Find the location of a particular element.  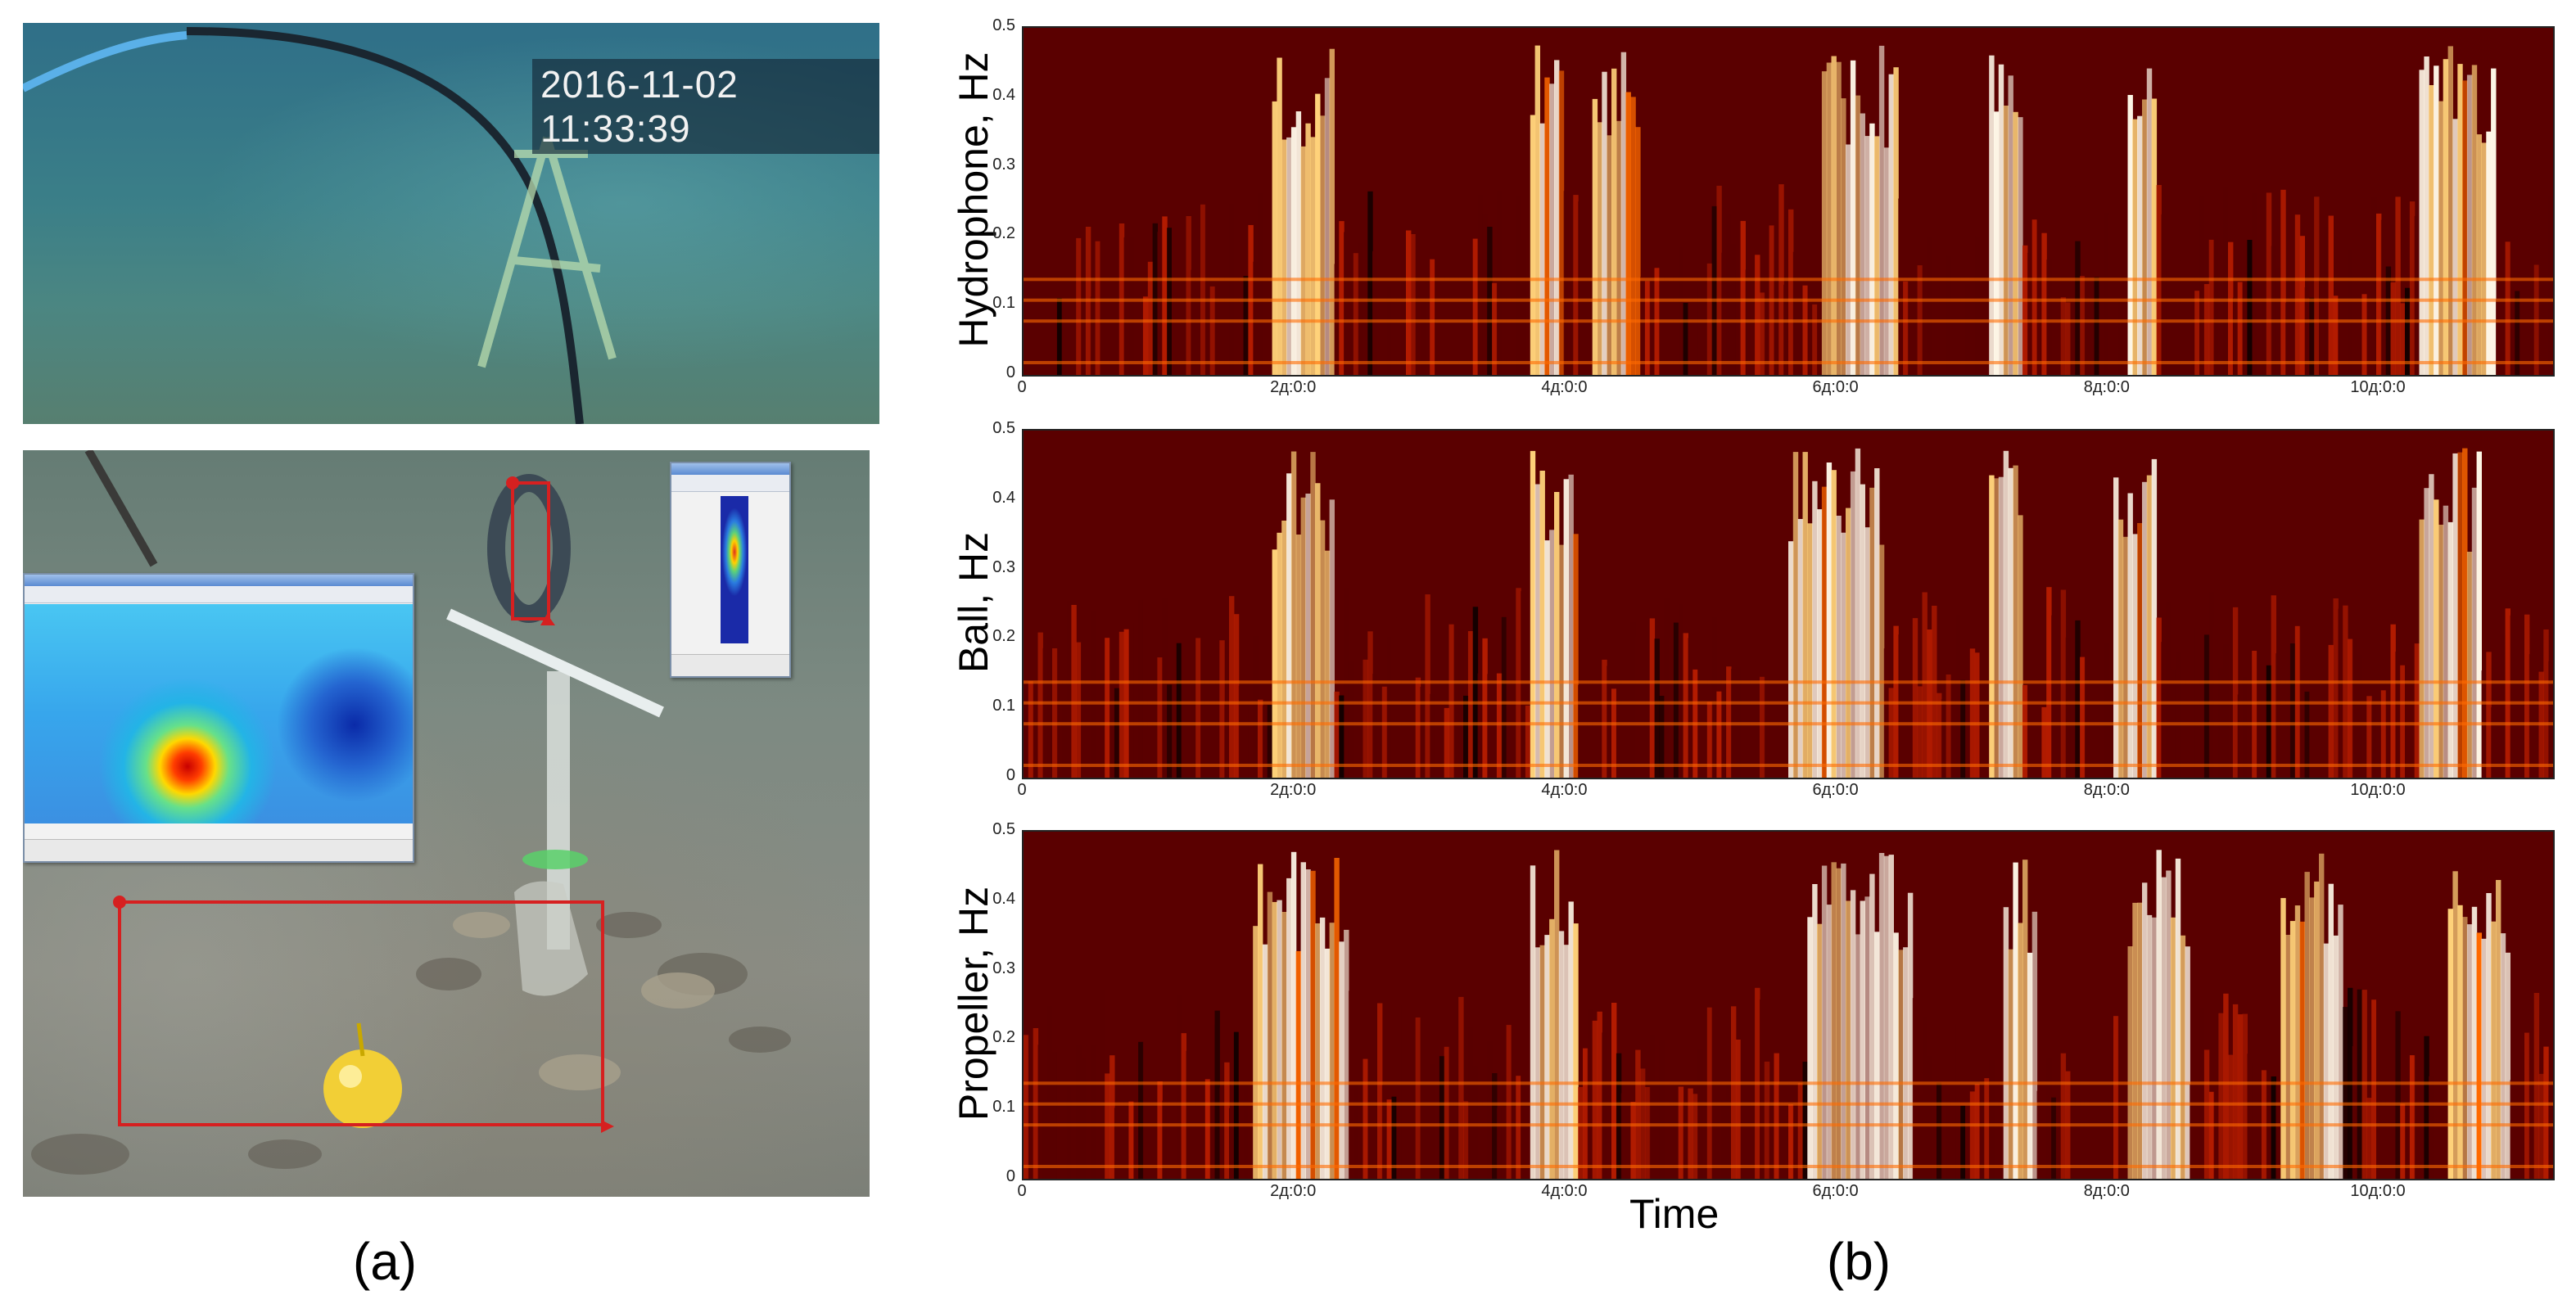

hydrophone-harmonic-band is located at coordinates (1788, 321).